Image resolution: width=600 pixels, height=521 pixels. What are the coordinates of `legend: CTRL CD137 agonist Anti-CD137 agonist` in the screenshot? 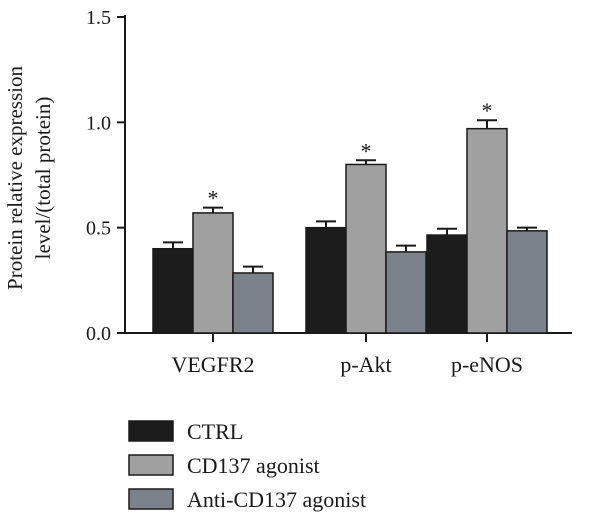 It's located at (247, 465).